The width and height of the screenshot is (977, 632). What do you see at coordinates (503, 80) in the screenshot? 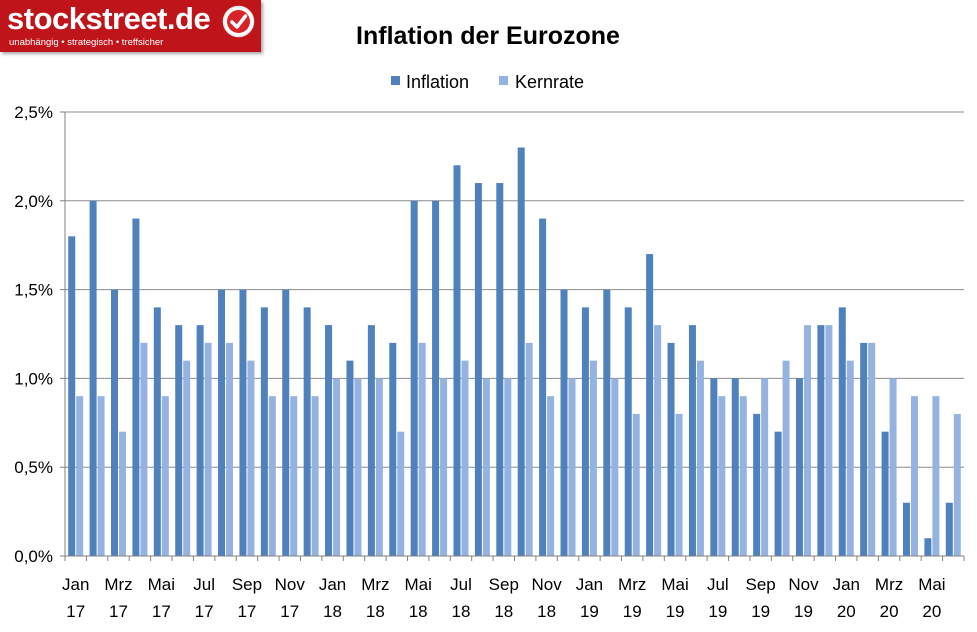
I see `legend-swatch-kernrate` at bounding box center [503, 80].